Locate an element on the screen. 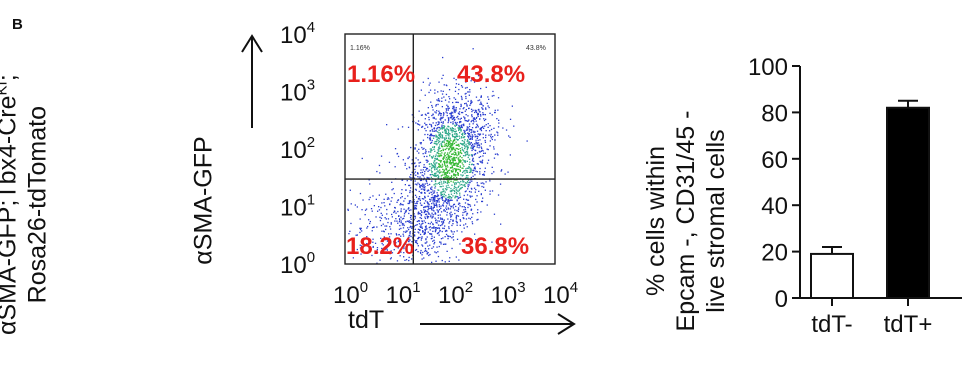 This screenshot has height=375, width=963. bar-y-tick-label: 100 is located at coordinates (768, 67).